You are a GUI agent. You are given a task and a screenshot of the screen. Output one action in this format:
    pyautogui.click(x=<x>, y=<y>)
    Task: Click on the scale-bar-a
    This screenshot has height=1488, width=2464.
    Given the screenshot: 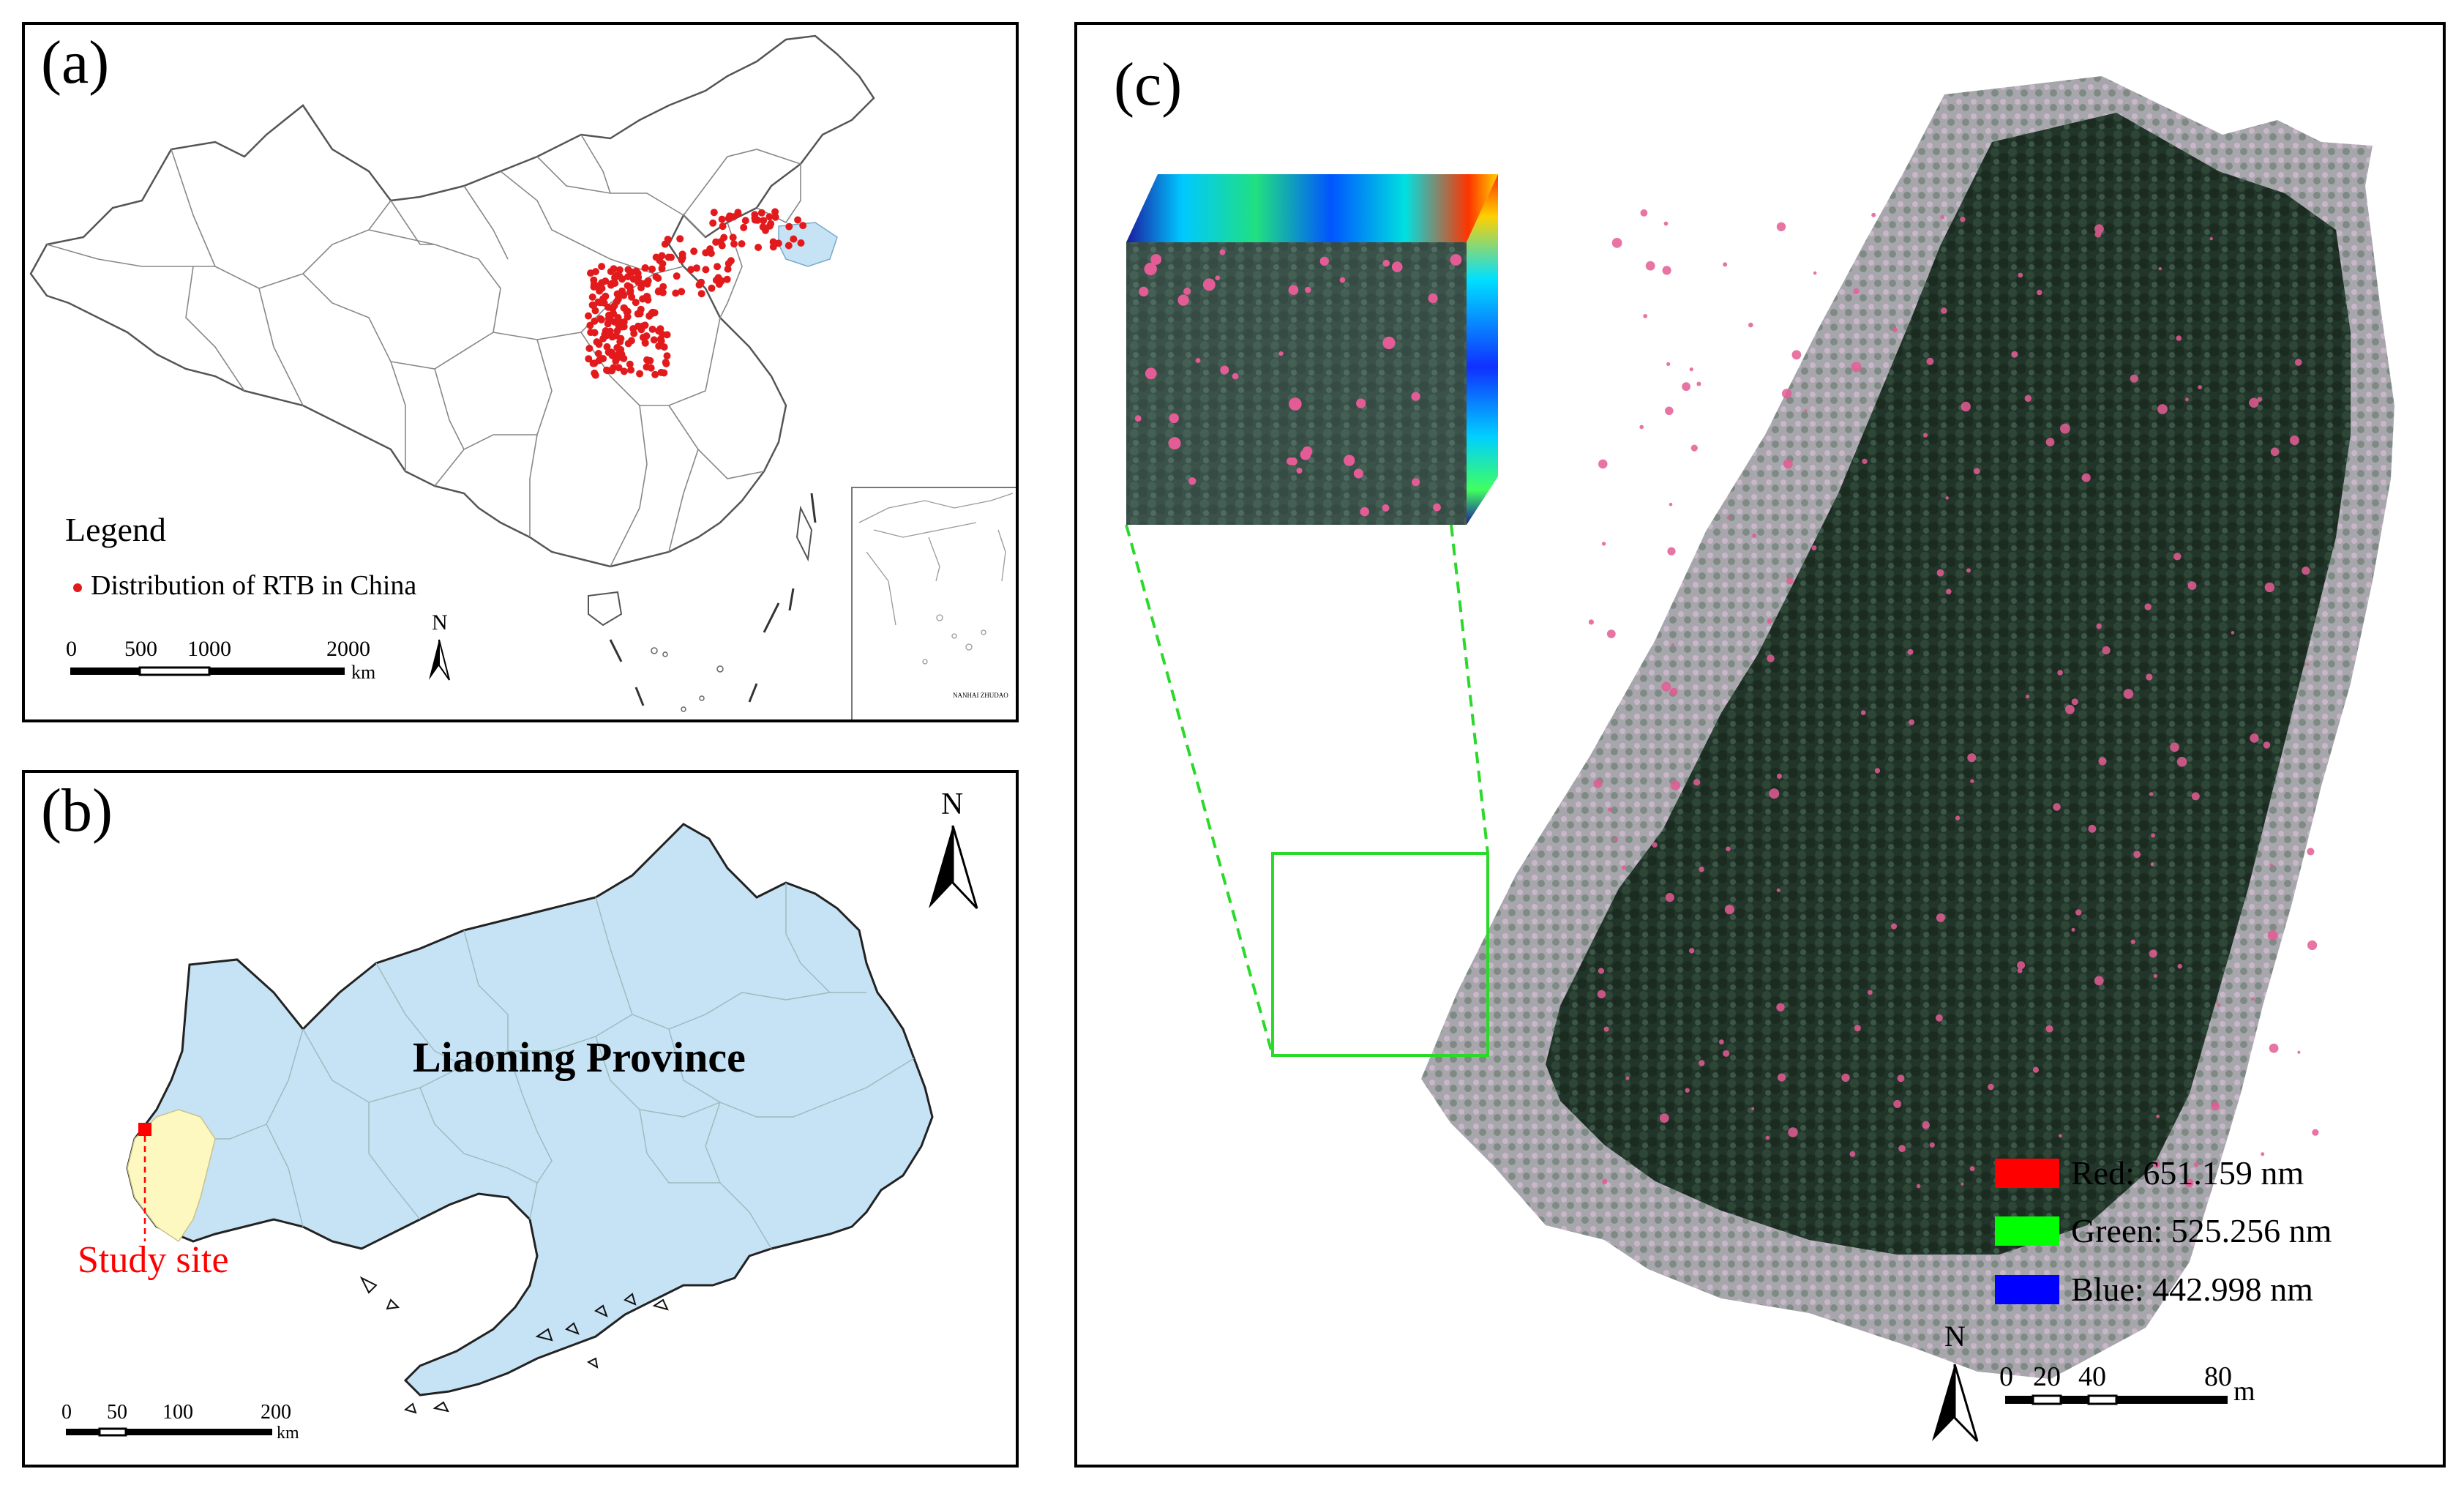 What is the action you would take?
    pyautogui.click(x=207, y=671)
    